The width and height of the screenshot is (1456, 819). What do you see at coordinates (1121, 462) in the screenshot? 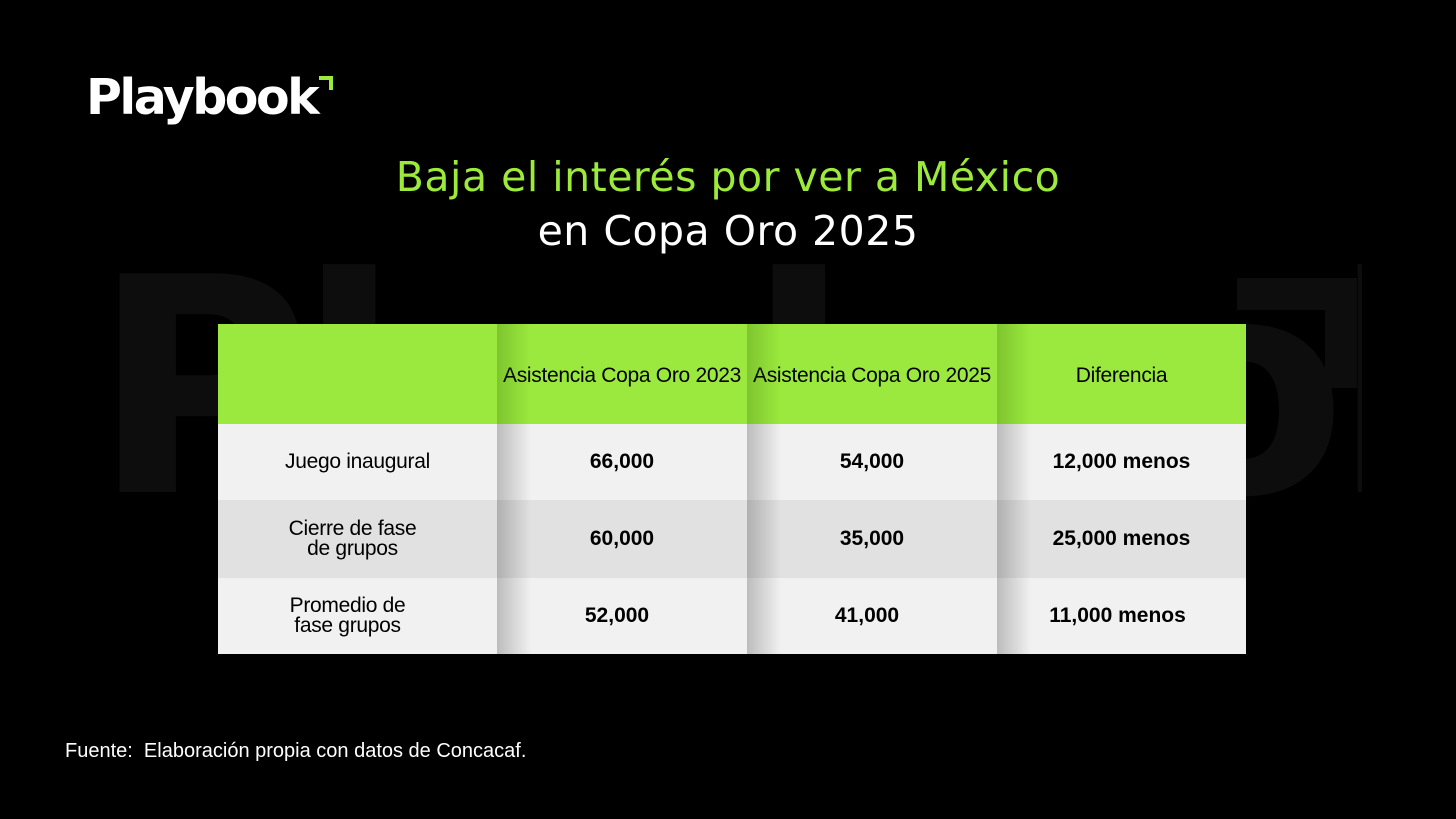
I see `value-diferencia: 12,000 menos` at bounding box center [1121, 462].